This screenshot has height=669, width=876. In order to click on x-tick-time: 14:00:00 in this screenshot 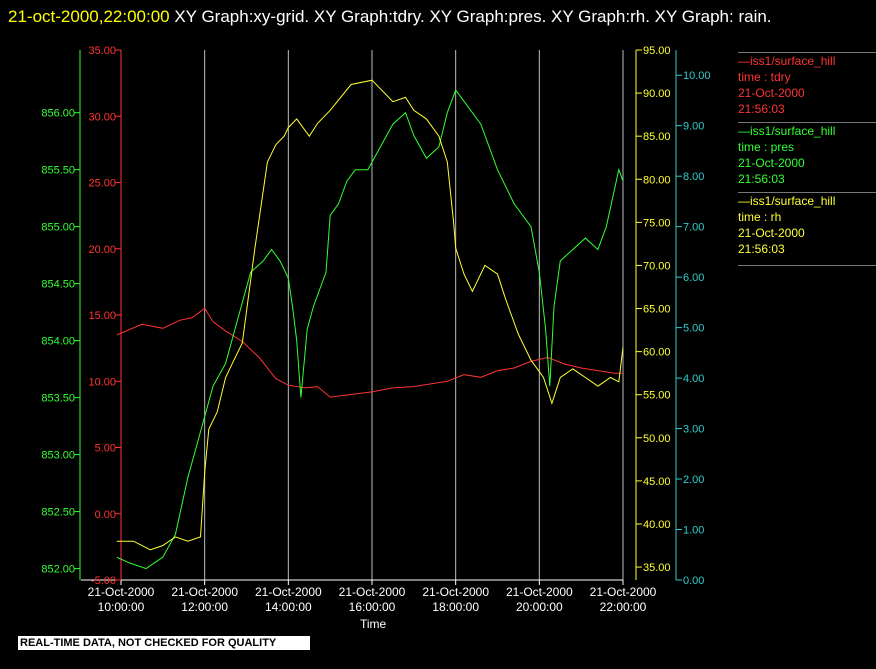, I will do `click(288, 607)`.